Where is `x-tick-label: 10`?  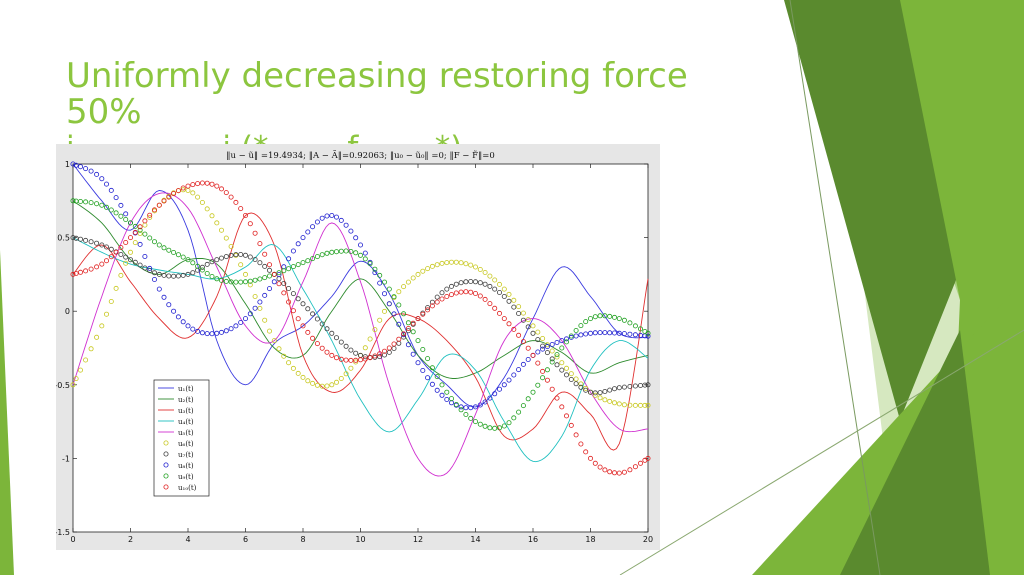
x-tick-label: 10 is located at coordinates (360, 539).